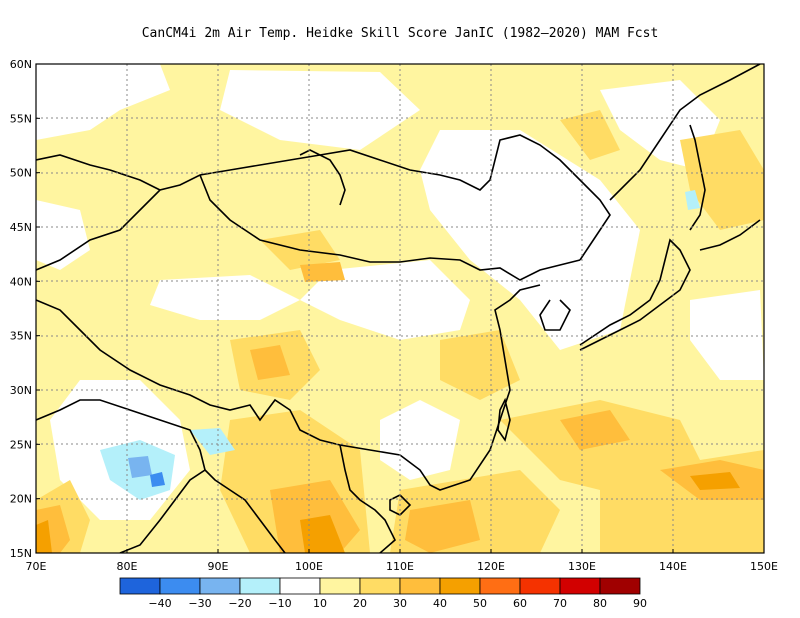 This screenshot has width=800, height=618. Describe the element at coordinates (640, 603) in the screenshot. I see `colorbar-label: 90` at that location.